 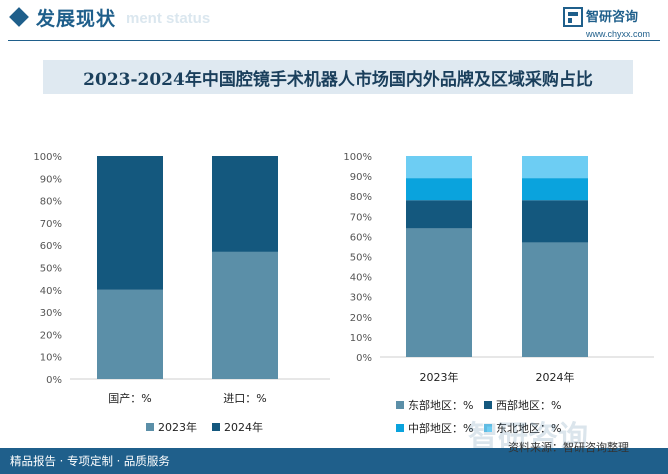 I want to click on legend-label: 2024年, so click(x=243, y=427).